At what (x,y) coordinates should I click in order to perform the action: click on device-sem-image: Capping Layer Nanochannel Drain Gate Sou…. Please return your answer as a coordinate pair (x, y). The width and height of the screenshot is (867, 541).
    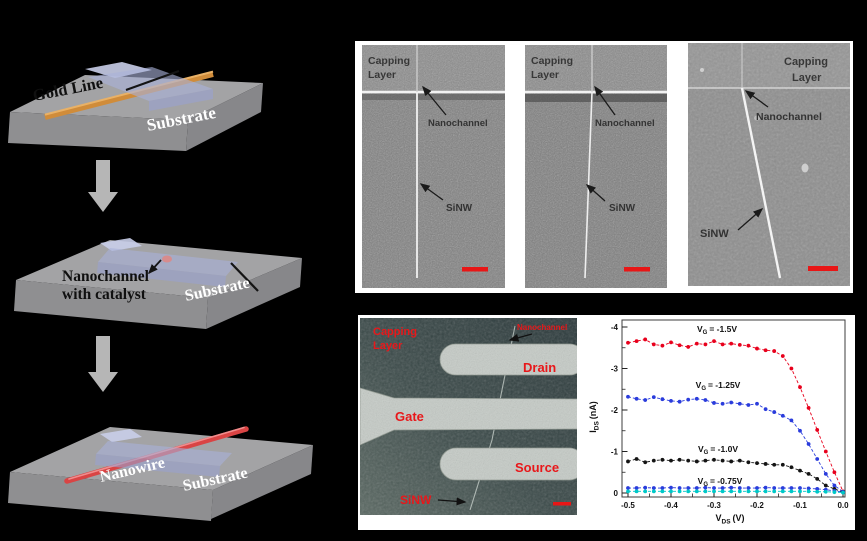
    Looking at the image, I should click on (468, 416).